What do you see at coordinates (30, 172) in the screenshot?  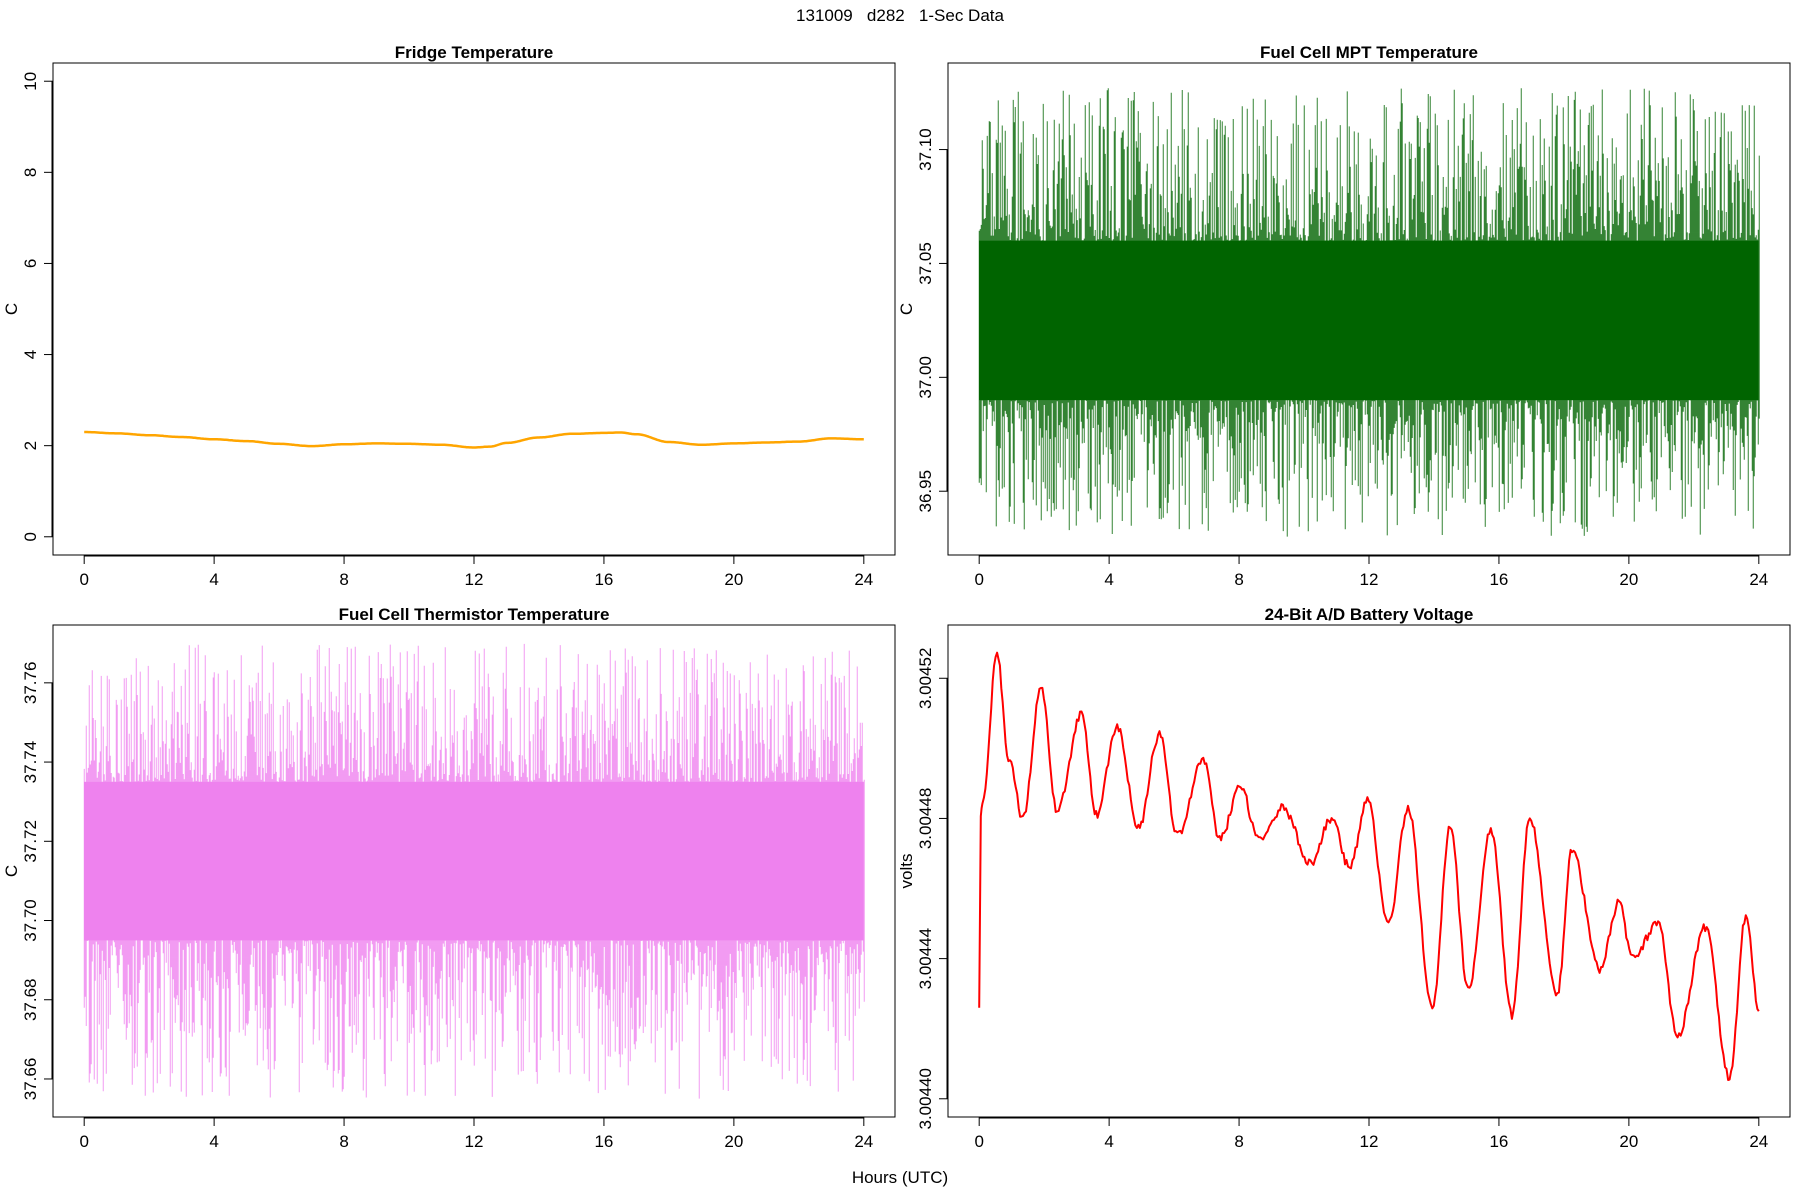 I see `y-tick-label: 8` at bounding box center [30, 172].